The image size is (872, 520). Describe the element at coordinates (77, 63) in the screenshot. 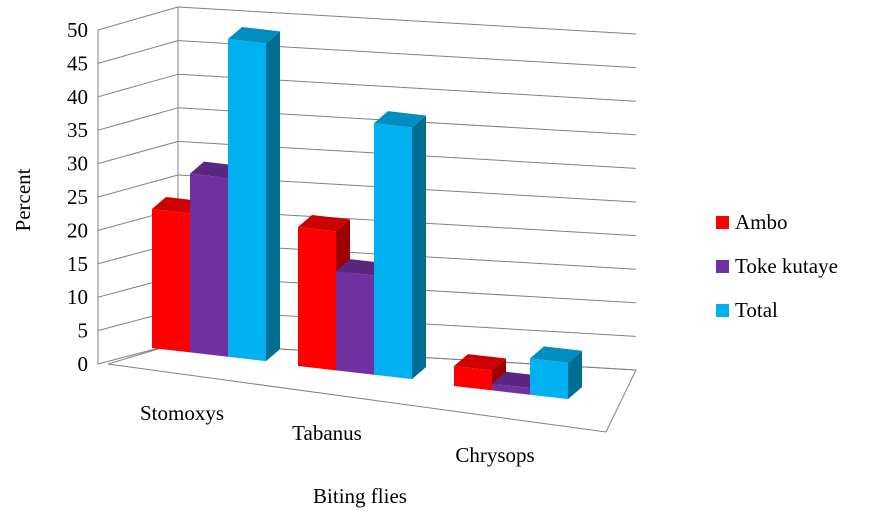

I see `y-tick-label: 45` at that location.